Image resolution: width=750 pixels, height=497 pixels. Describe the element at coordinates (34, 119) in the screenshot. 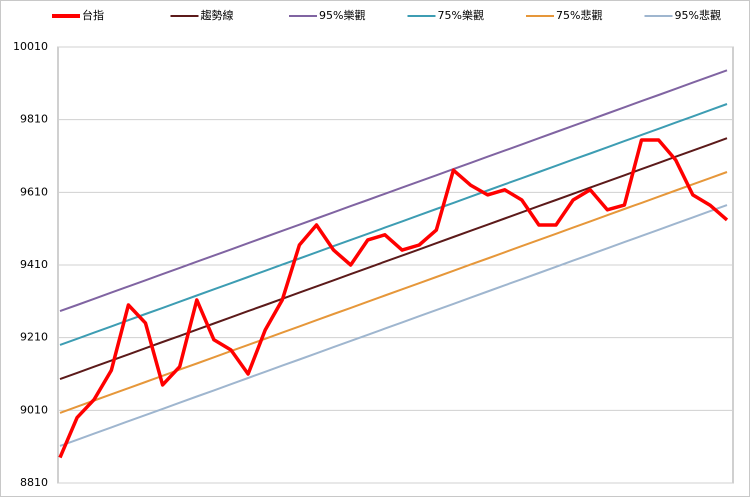

I see `y-tick-label: 9810` at that location.